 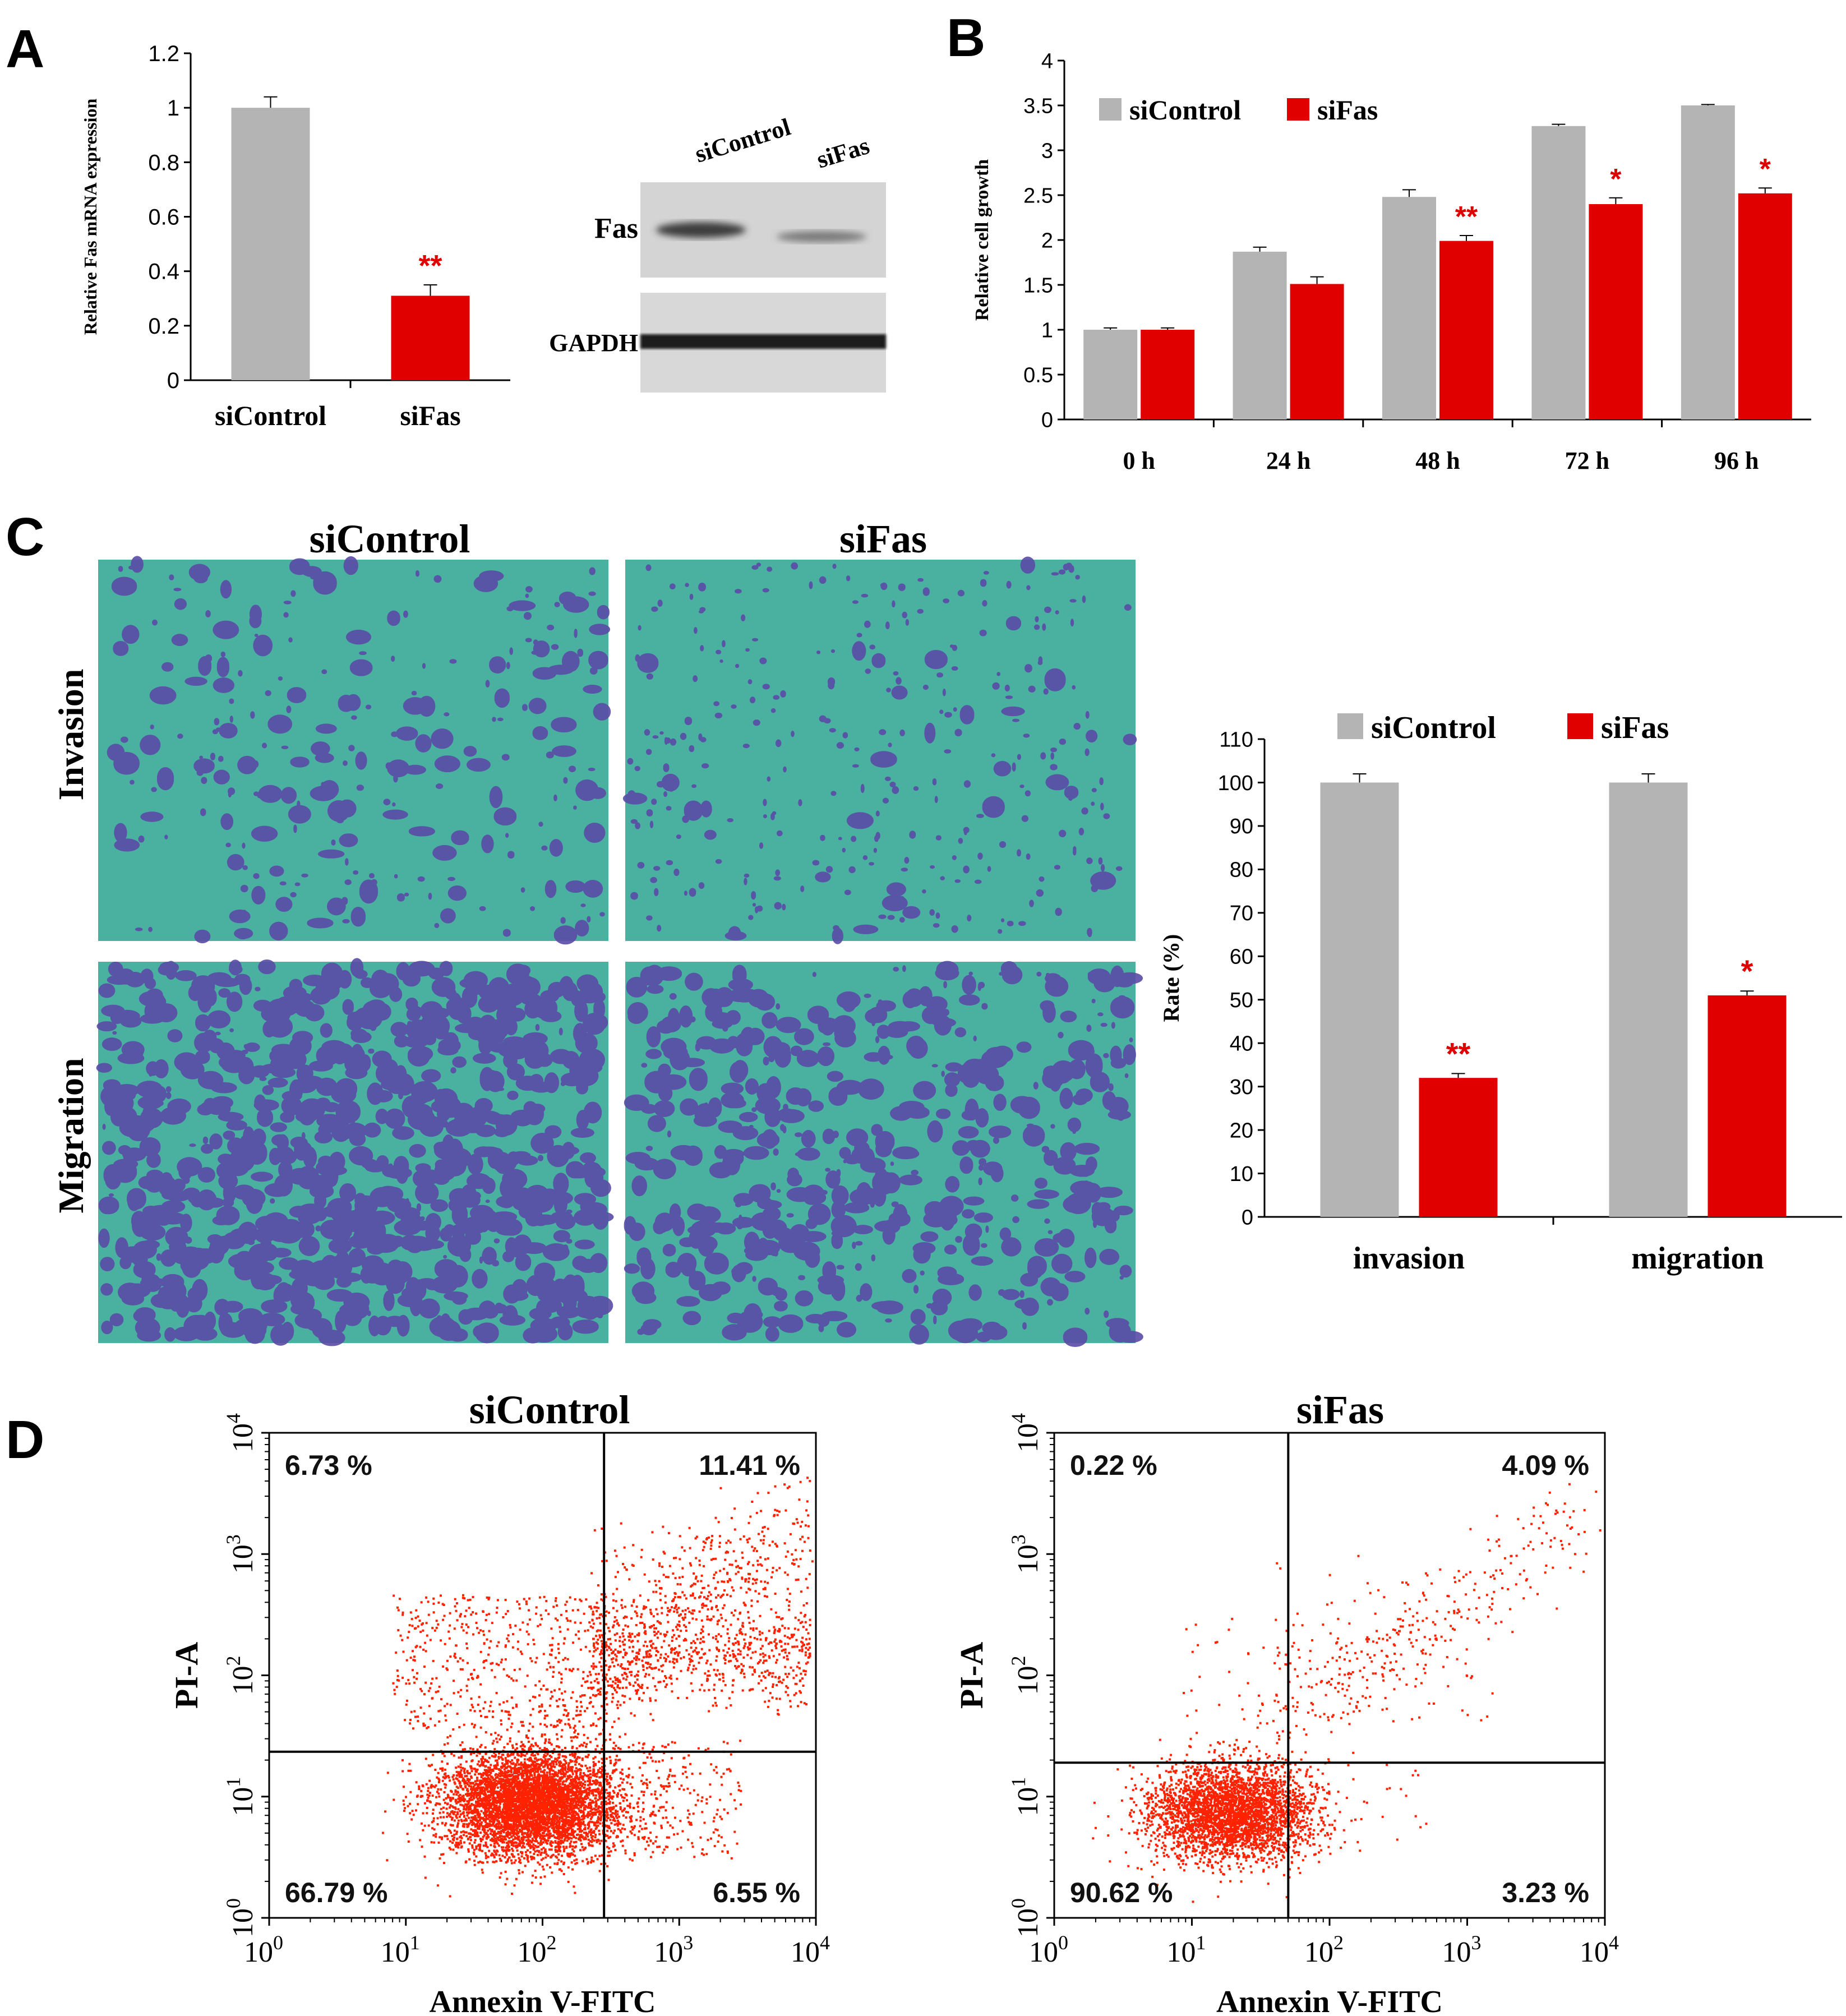 I want to click on x-tick-exponent: 2, so click(x=552, y=1942).